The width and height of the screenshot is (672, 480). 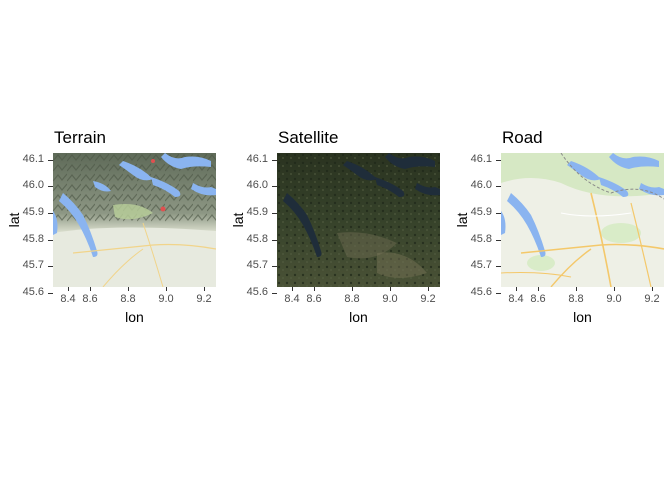 I want to click on terrain-map, so click(x=134, y=220).